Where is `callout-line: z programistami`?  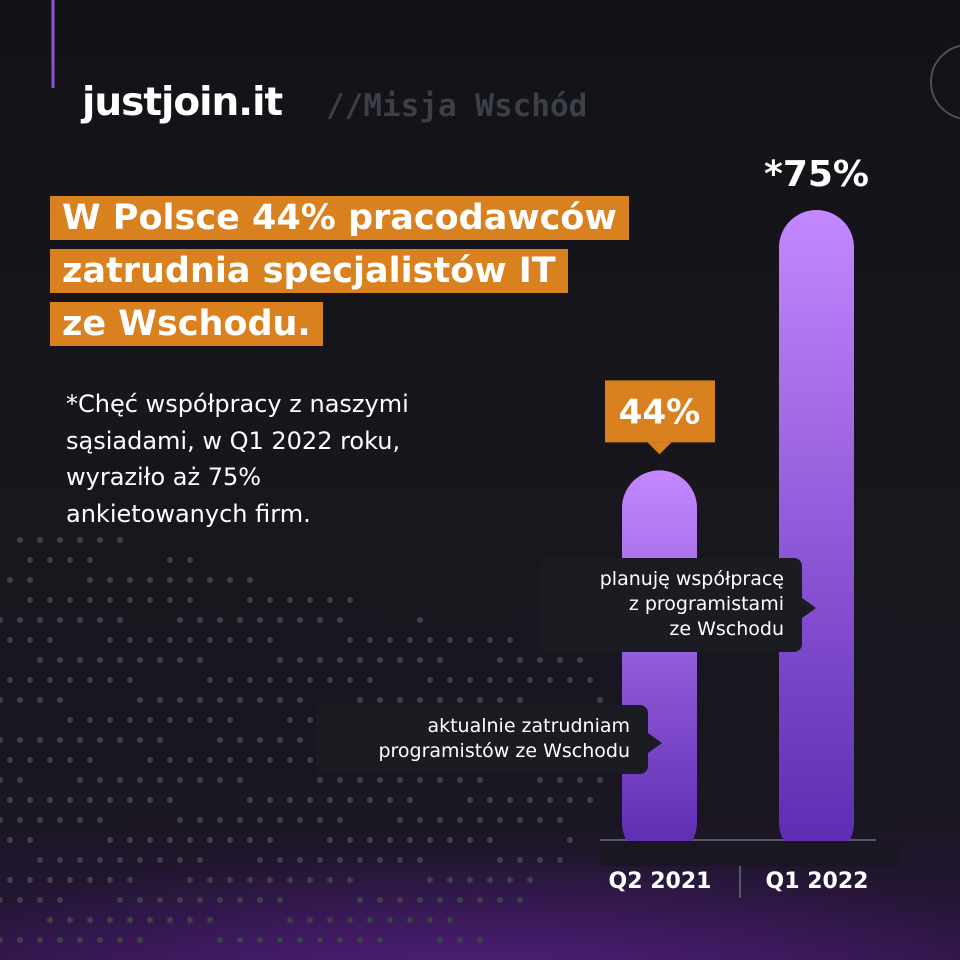
callout-line: z programistami is located at coordinates (706, 604).